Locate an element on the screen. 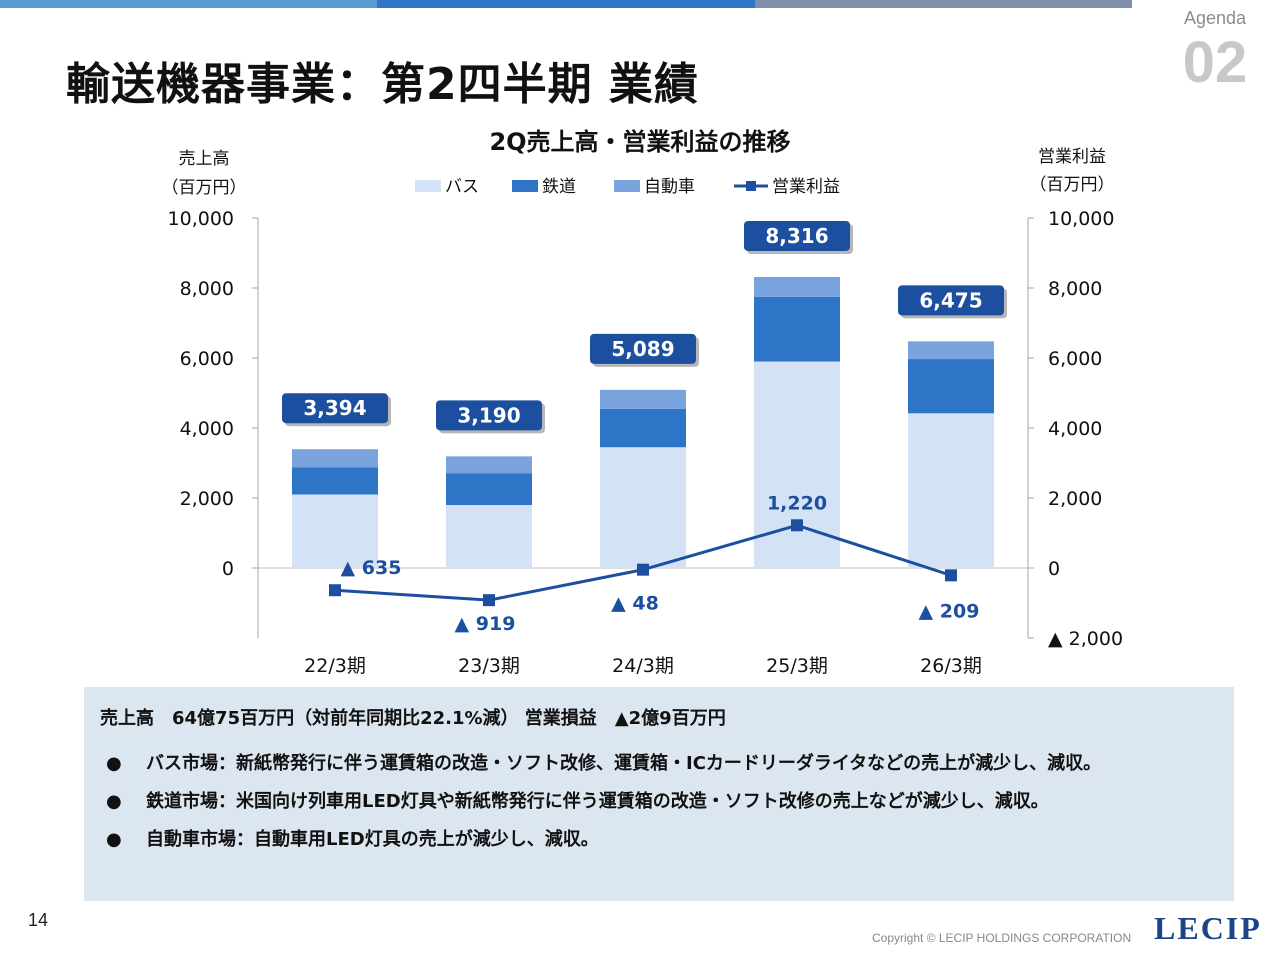  total-label: 3,394 is located at coordinates (334, 408).